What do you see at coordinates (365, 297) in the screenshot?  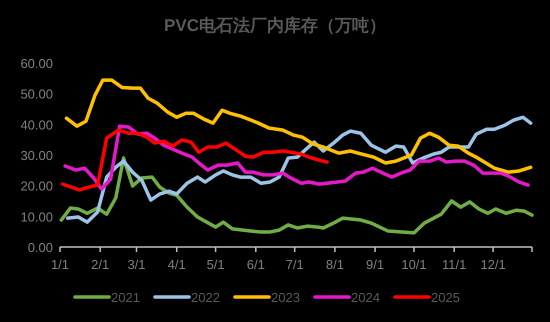 I see `legend-label: 2024` at bounding box center [365, 297].